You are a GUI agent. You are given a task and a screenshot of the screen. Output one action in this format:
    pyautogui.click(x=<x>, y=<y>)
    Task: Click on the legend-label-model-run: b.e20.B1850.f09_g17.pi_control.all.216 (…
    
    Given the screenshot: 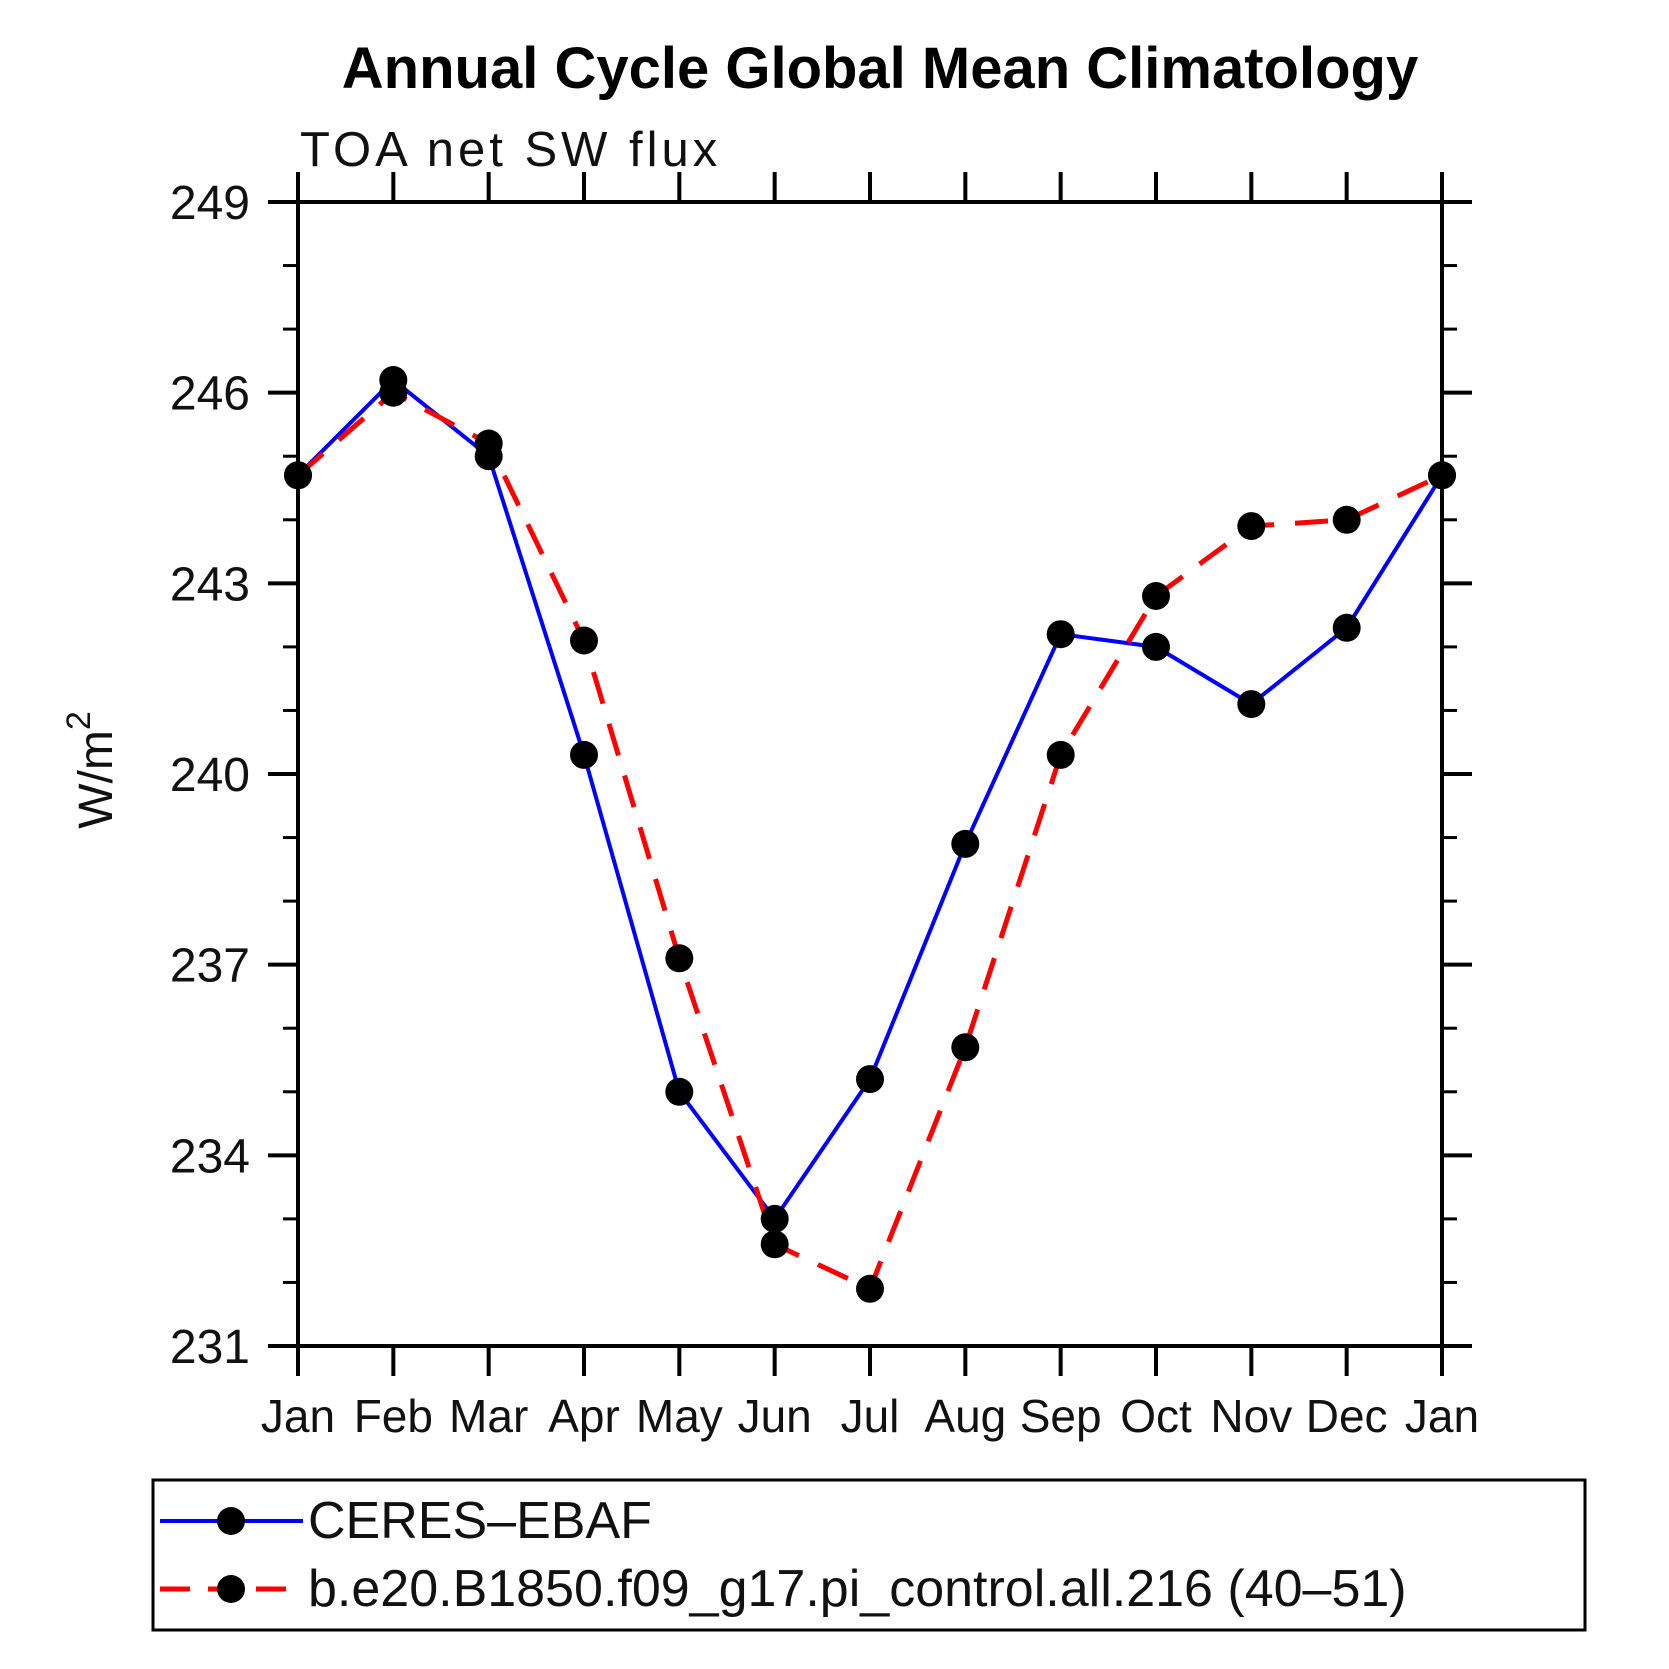 What is the action you would take?
    pyautogui.click(x=857, y=1589)
    